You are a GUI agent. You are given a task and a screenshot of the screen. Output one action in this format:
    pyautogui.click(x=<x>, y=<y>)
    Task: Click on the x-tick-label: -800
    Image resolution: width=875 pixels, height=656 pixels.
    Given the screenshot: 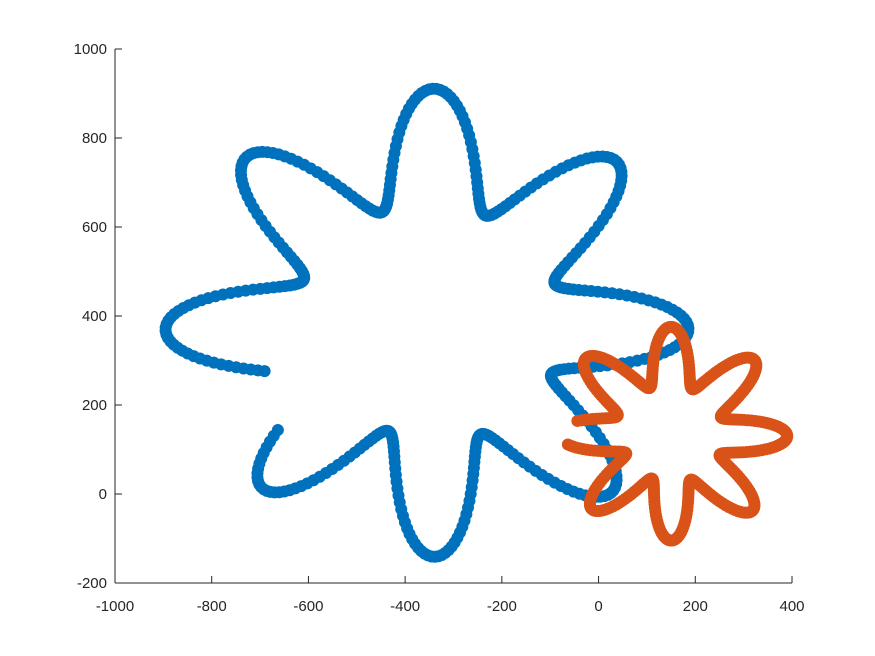 What is the action you would take?
    pyautogui.click(x=212, y=606)
    